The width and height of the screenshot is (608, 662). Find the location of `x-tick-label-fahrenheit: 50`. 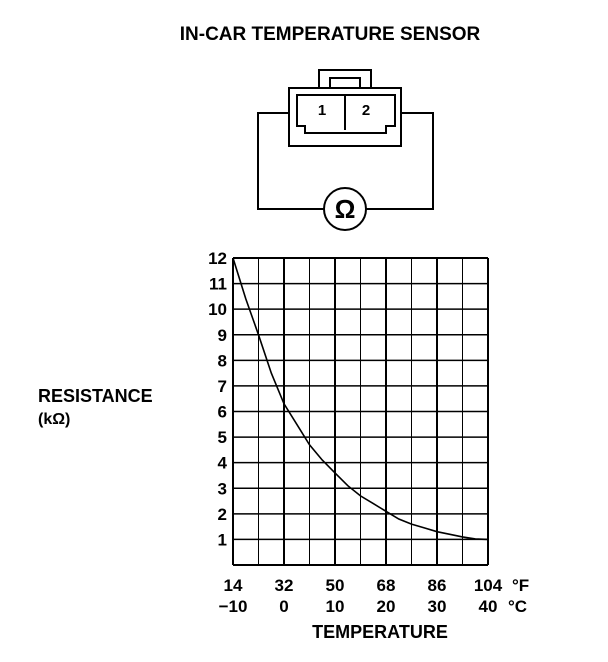

x-tick-label-fahrenheit: 50 is located at coordinates (335, 585).